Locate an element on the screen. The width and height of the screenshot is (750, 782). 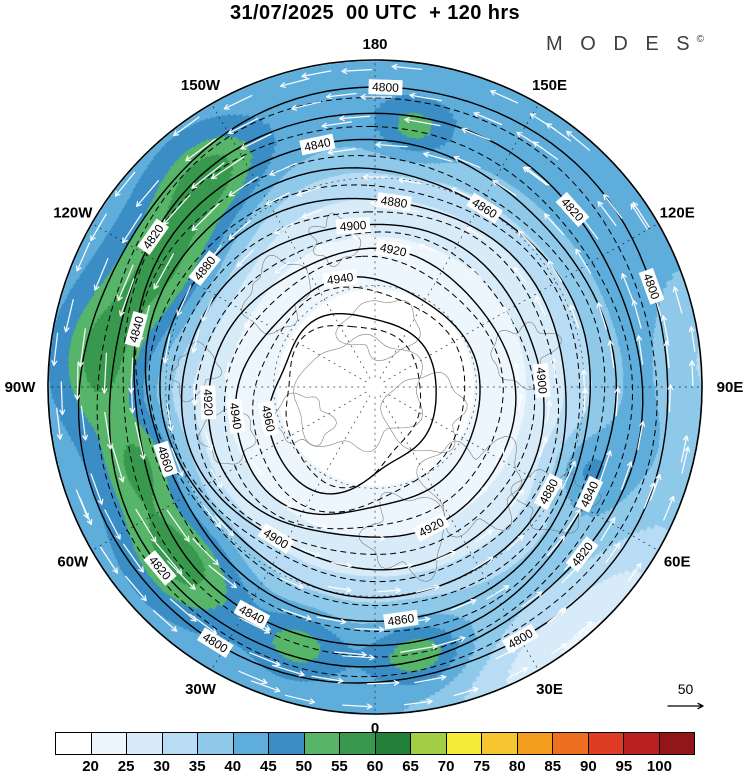
colorbar-tick-label: 80 is located at coordinates (517, 766).